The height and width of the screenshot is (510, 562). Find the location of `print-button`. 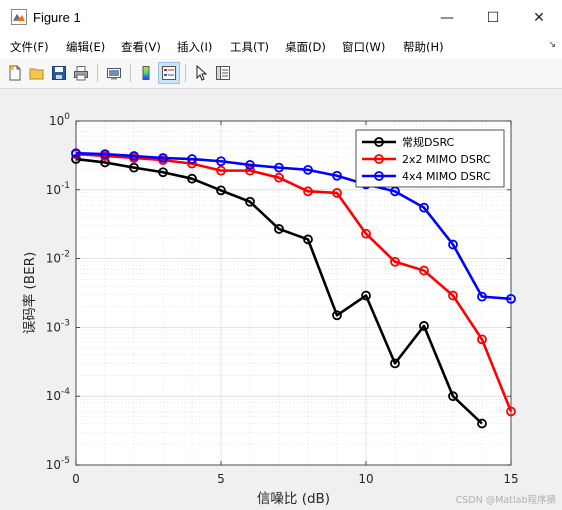

print-button is located at coordinates (81, 73).